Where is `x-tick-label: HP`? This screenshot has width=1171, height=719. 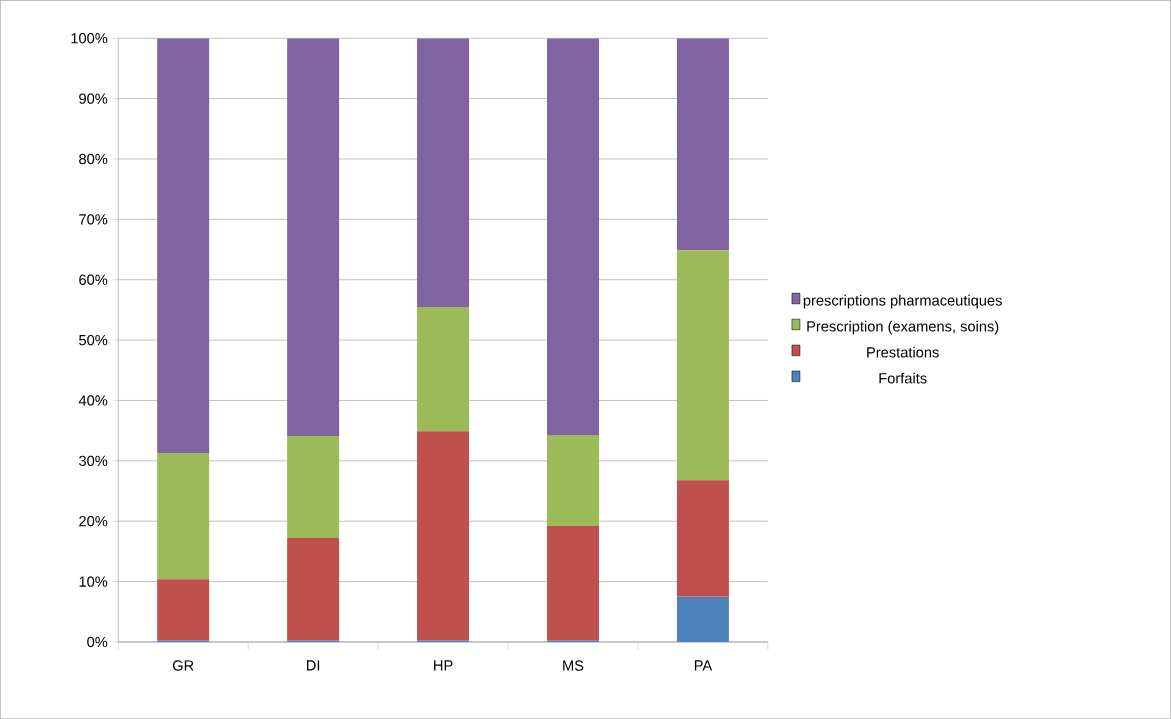 x-tick-label: HP is located at coordinates (443, 665).